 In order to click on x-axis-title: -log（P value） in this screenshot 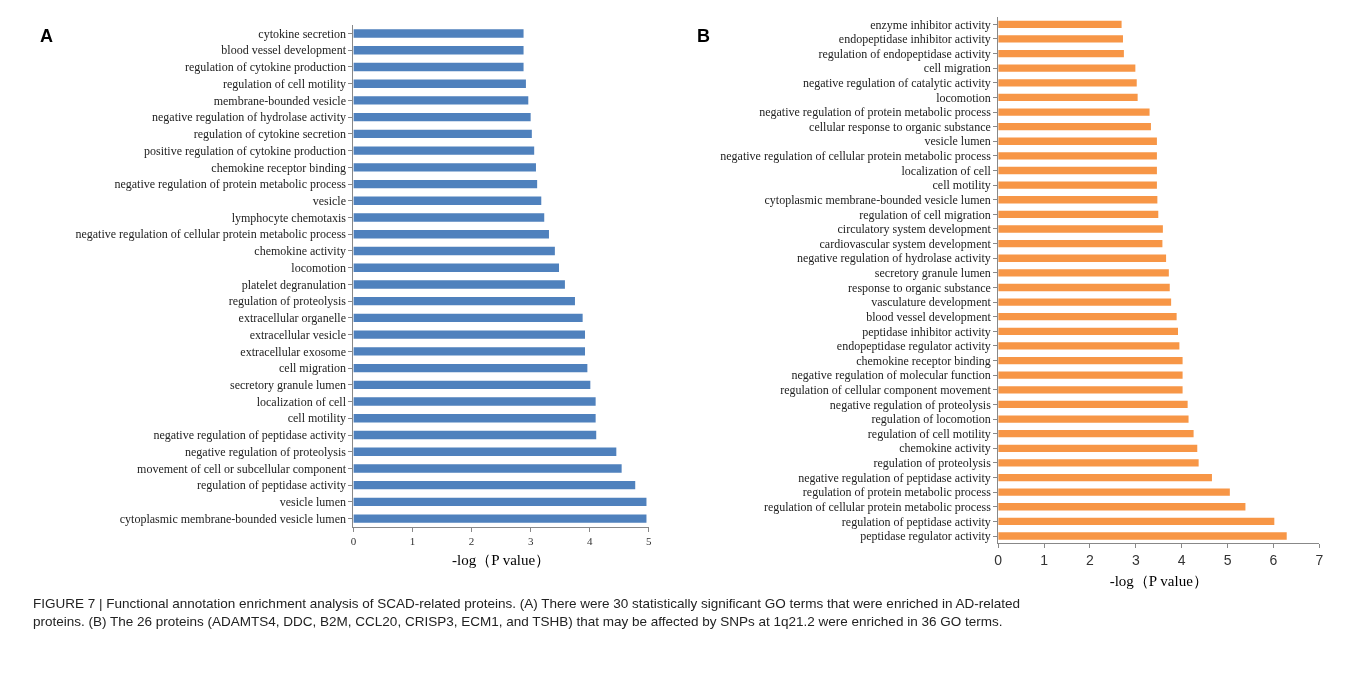, I will do `click(501, 560)`.